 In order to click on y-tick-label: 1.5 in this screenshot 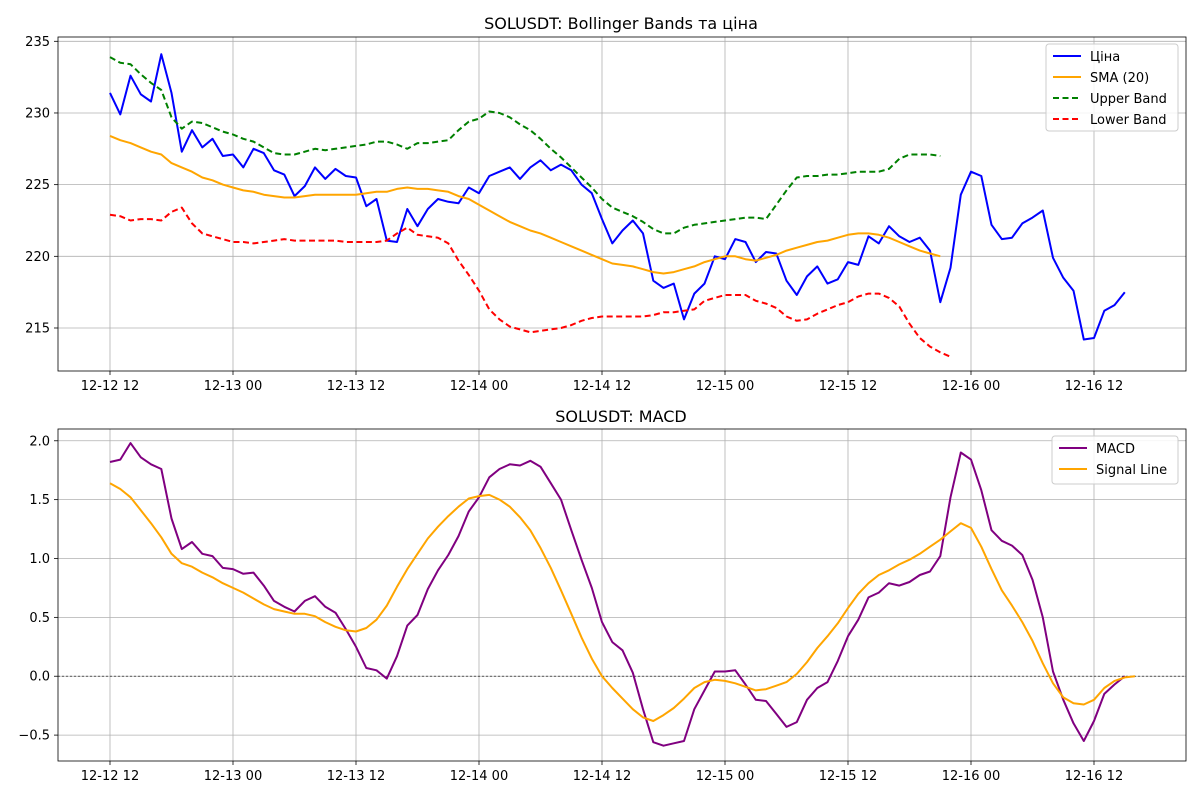, I will do `click(39, 500)`.